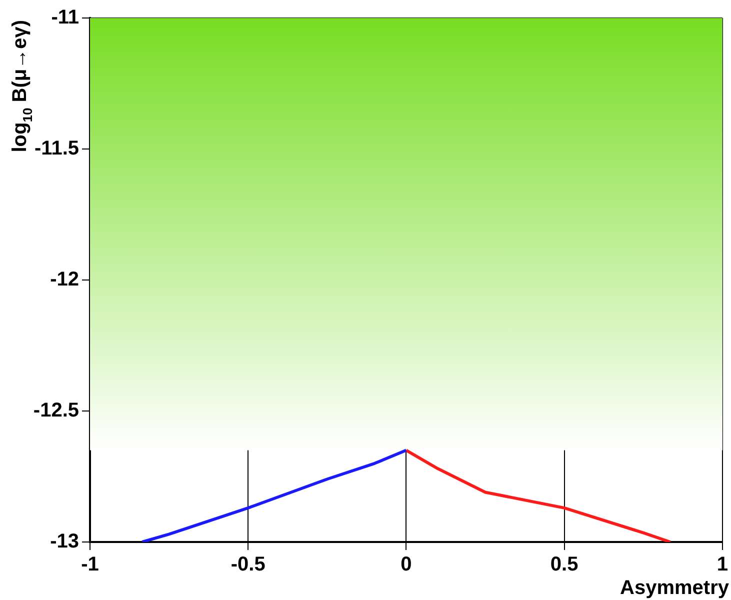  Describe the element at coordinates (56, 149) in the screenshot. I see `y-tick-label: -11.5` at that location.